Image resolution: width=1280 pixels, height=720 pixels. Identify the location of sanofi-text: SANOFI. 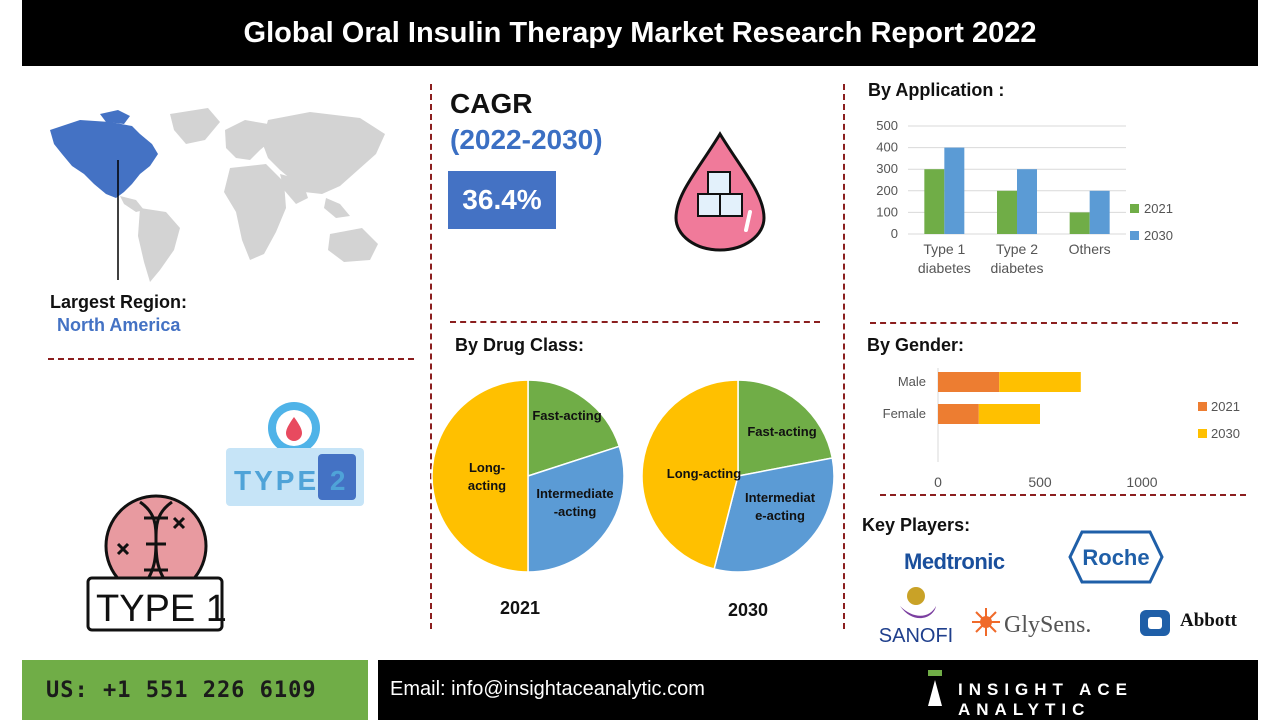
(916, 636).